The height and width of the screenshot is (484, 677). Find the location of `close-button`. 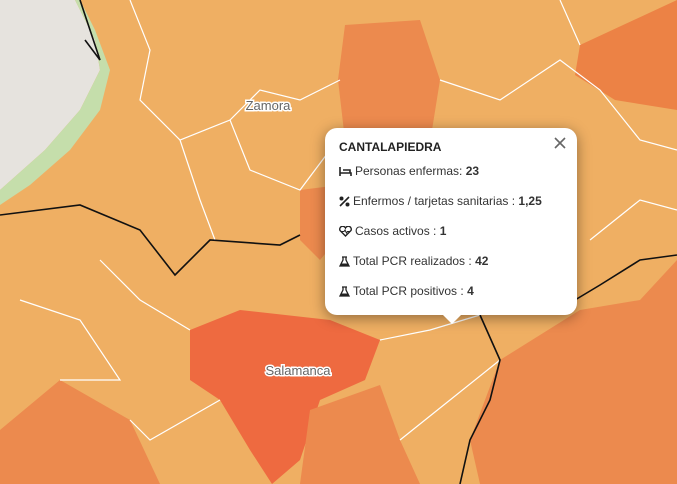

close-button is located at coordinates (560, 143).